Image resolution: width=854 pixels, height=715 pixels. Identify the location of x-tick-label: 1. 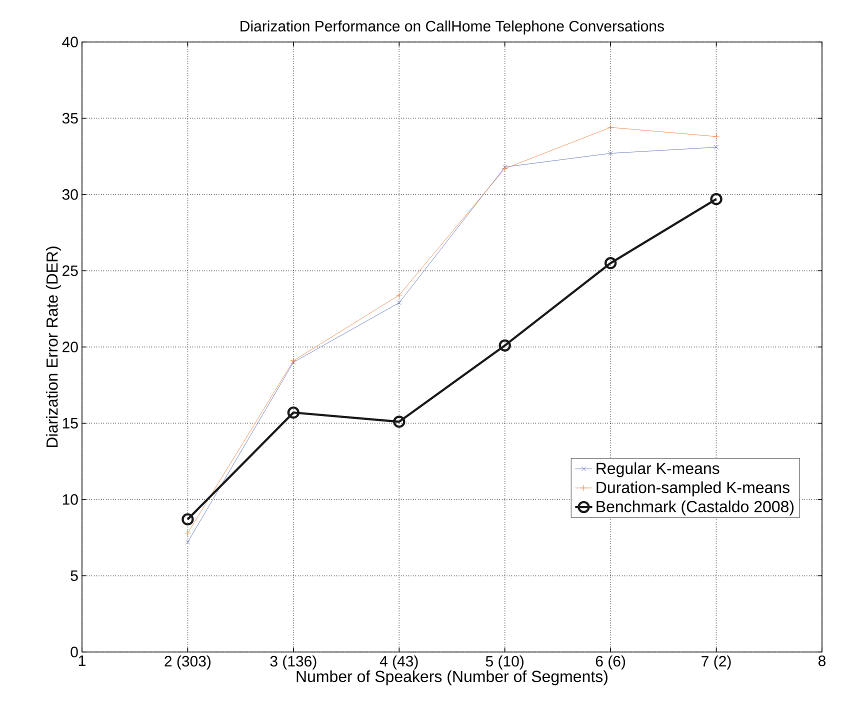
(82, 661).